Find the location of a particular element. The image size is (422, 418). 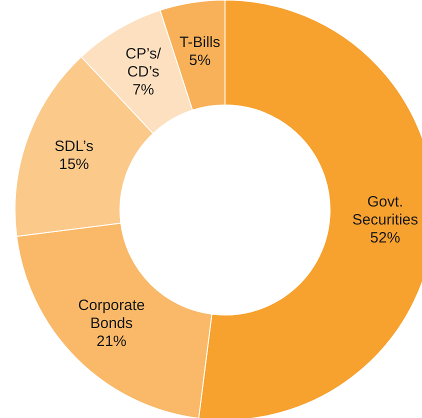

slice-label: Corporate Bonds is located at coordinates (111, 314).